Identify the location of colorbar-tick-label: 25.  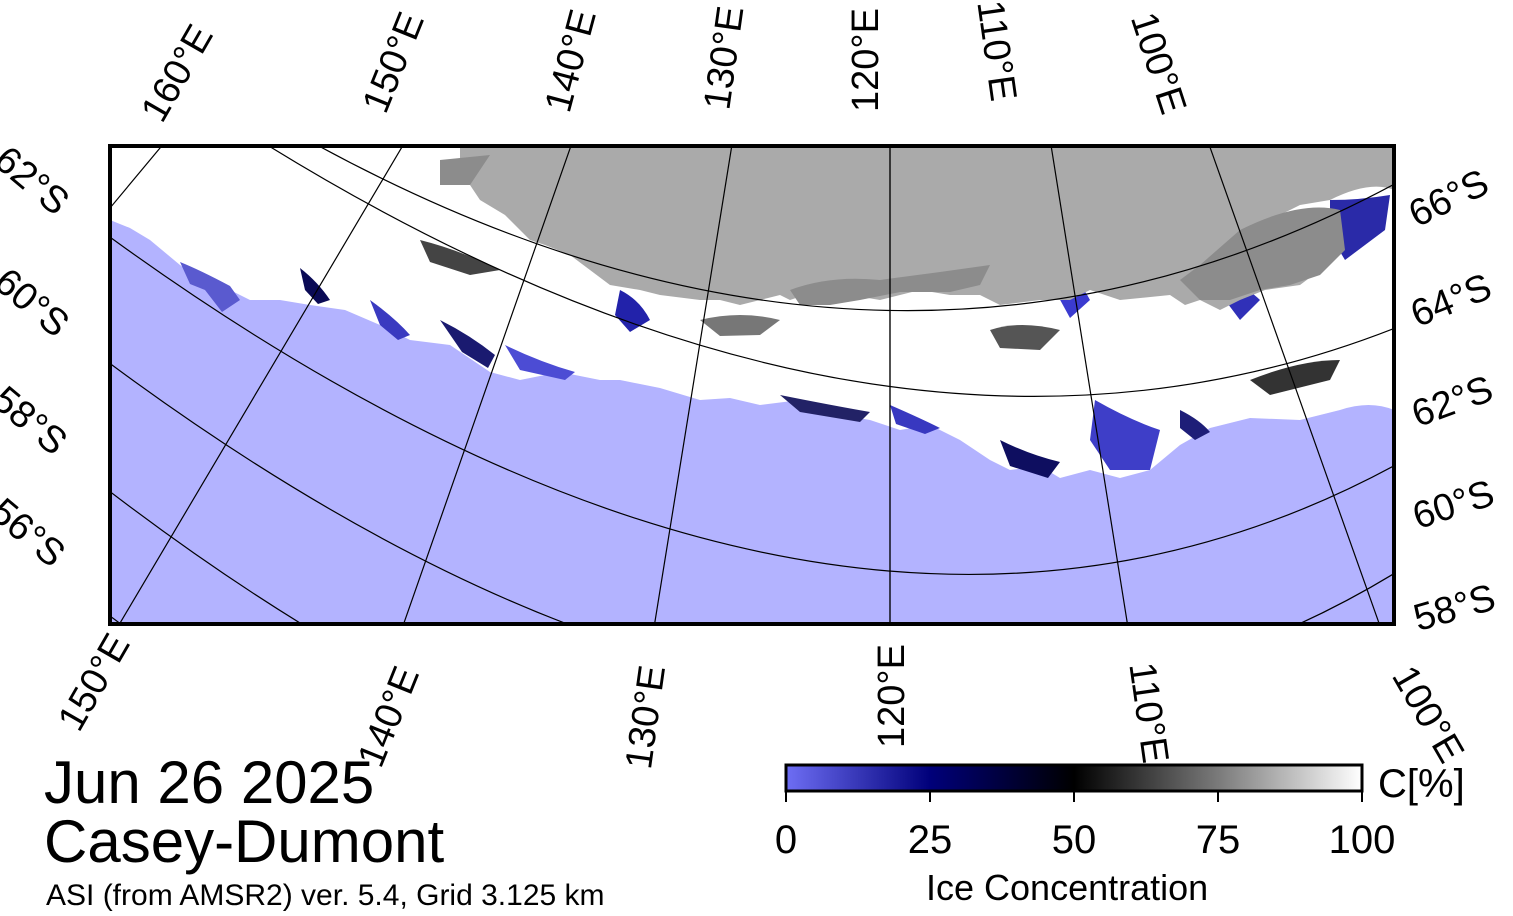
(930, 840).